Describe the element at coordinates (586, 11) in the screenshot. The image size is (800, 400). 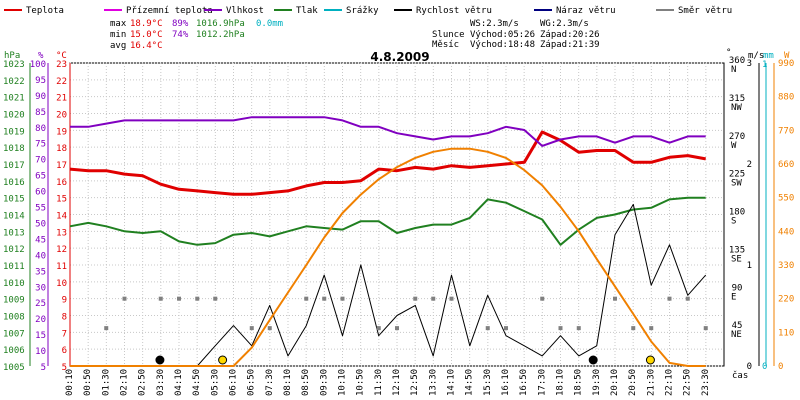
I see `legend-naraz-vetru: Náraz větru` at that location.